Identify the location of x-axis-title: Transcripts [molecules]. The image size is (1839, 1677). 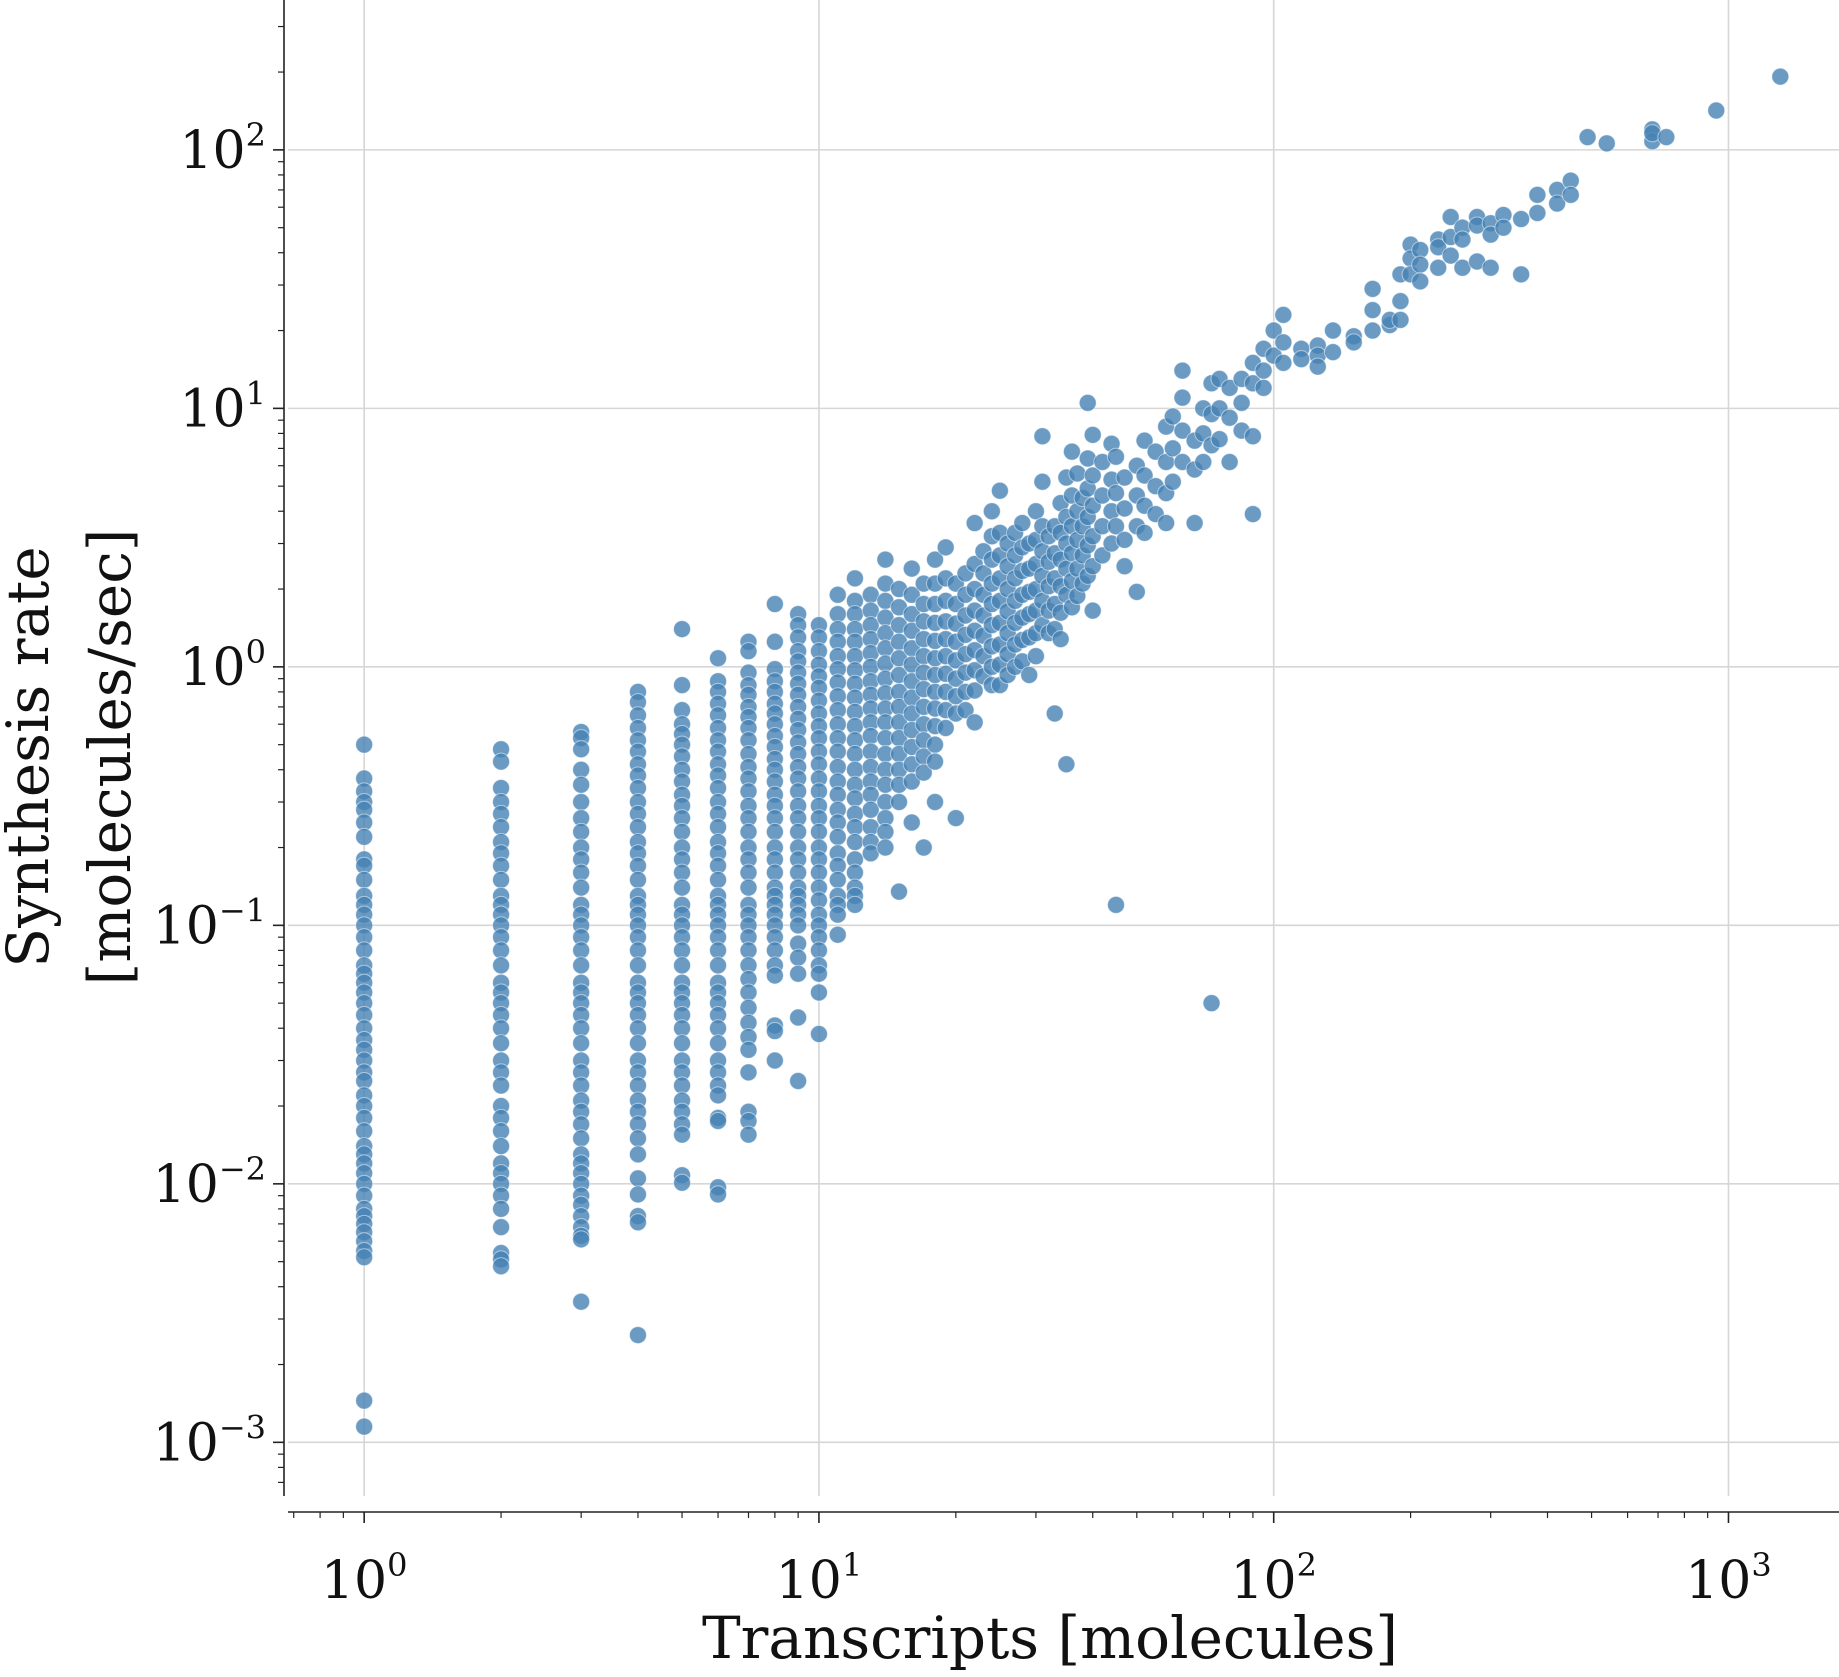
(1050, 1638).